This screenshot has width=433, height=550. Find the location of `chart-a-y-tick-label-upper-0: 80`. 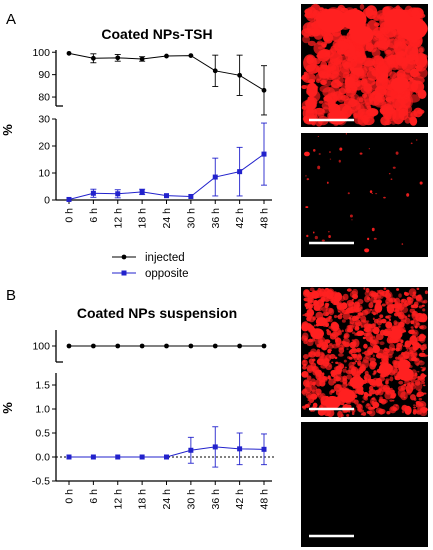

chart-a-y-tick-label-upper-0: 80 is located at coordinates (44, 98).